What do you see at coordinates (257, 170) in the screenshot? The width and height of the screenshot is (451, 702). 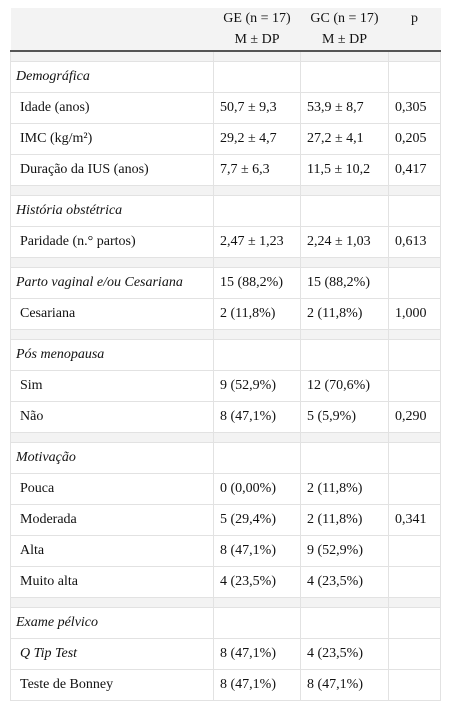 I see `ge-cell: 7,7 ± 6,3` at bounding box center [257, 170].